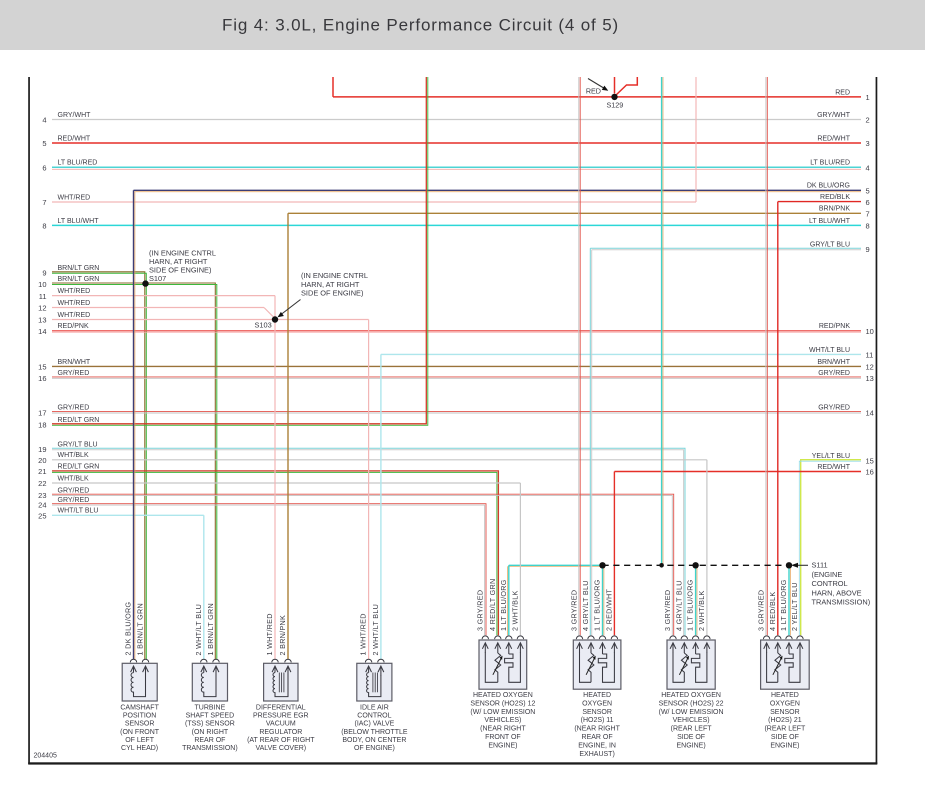 Image resolution: width=925 pixels, height=788 pixels. Describe the element at coordinates (837, 592) in the screenshot. I see `svg-text: HARN, ABOVE` at that location.